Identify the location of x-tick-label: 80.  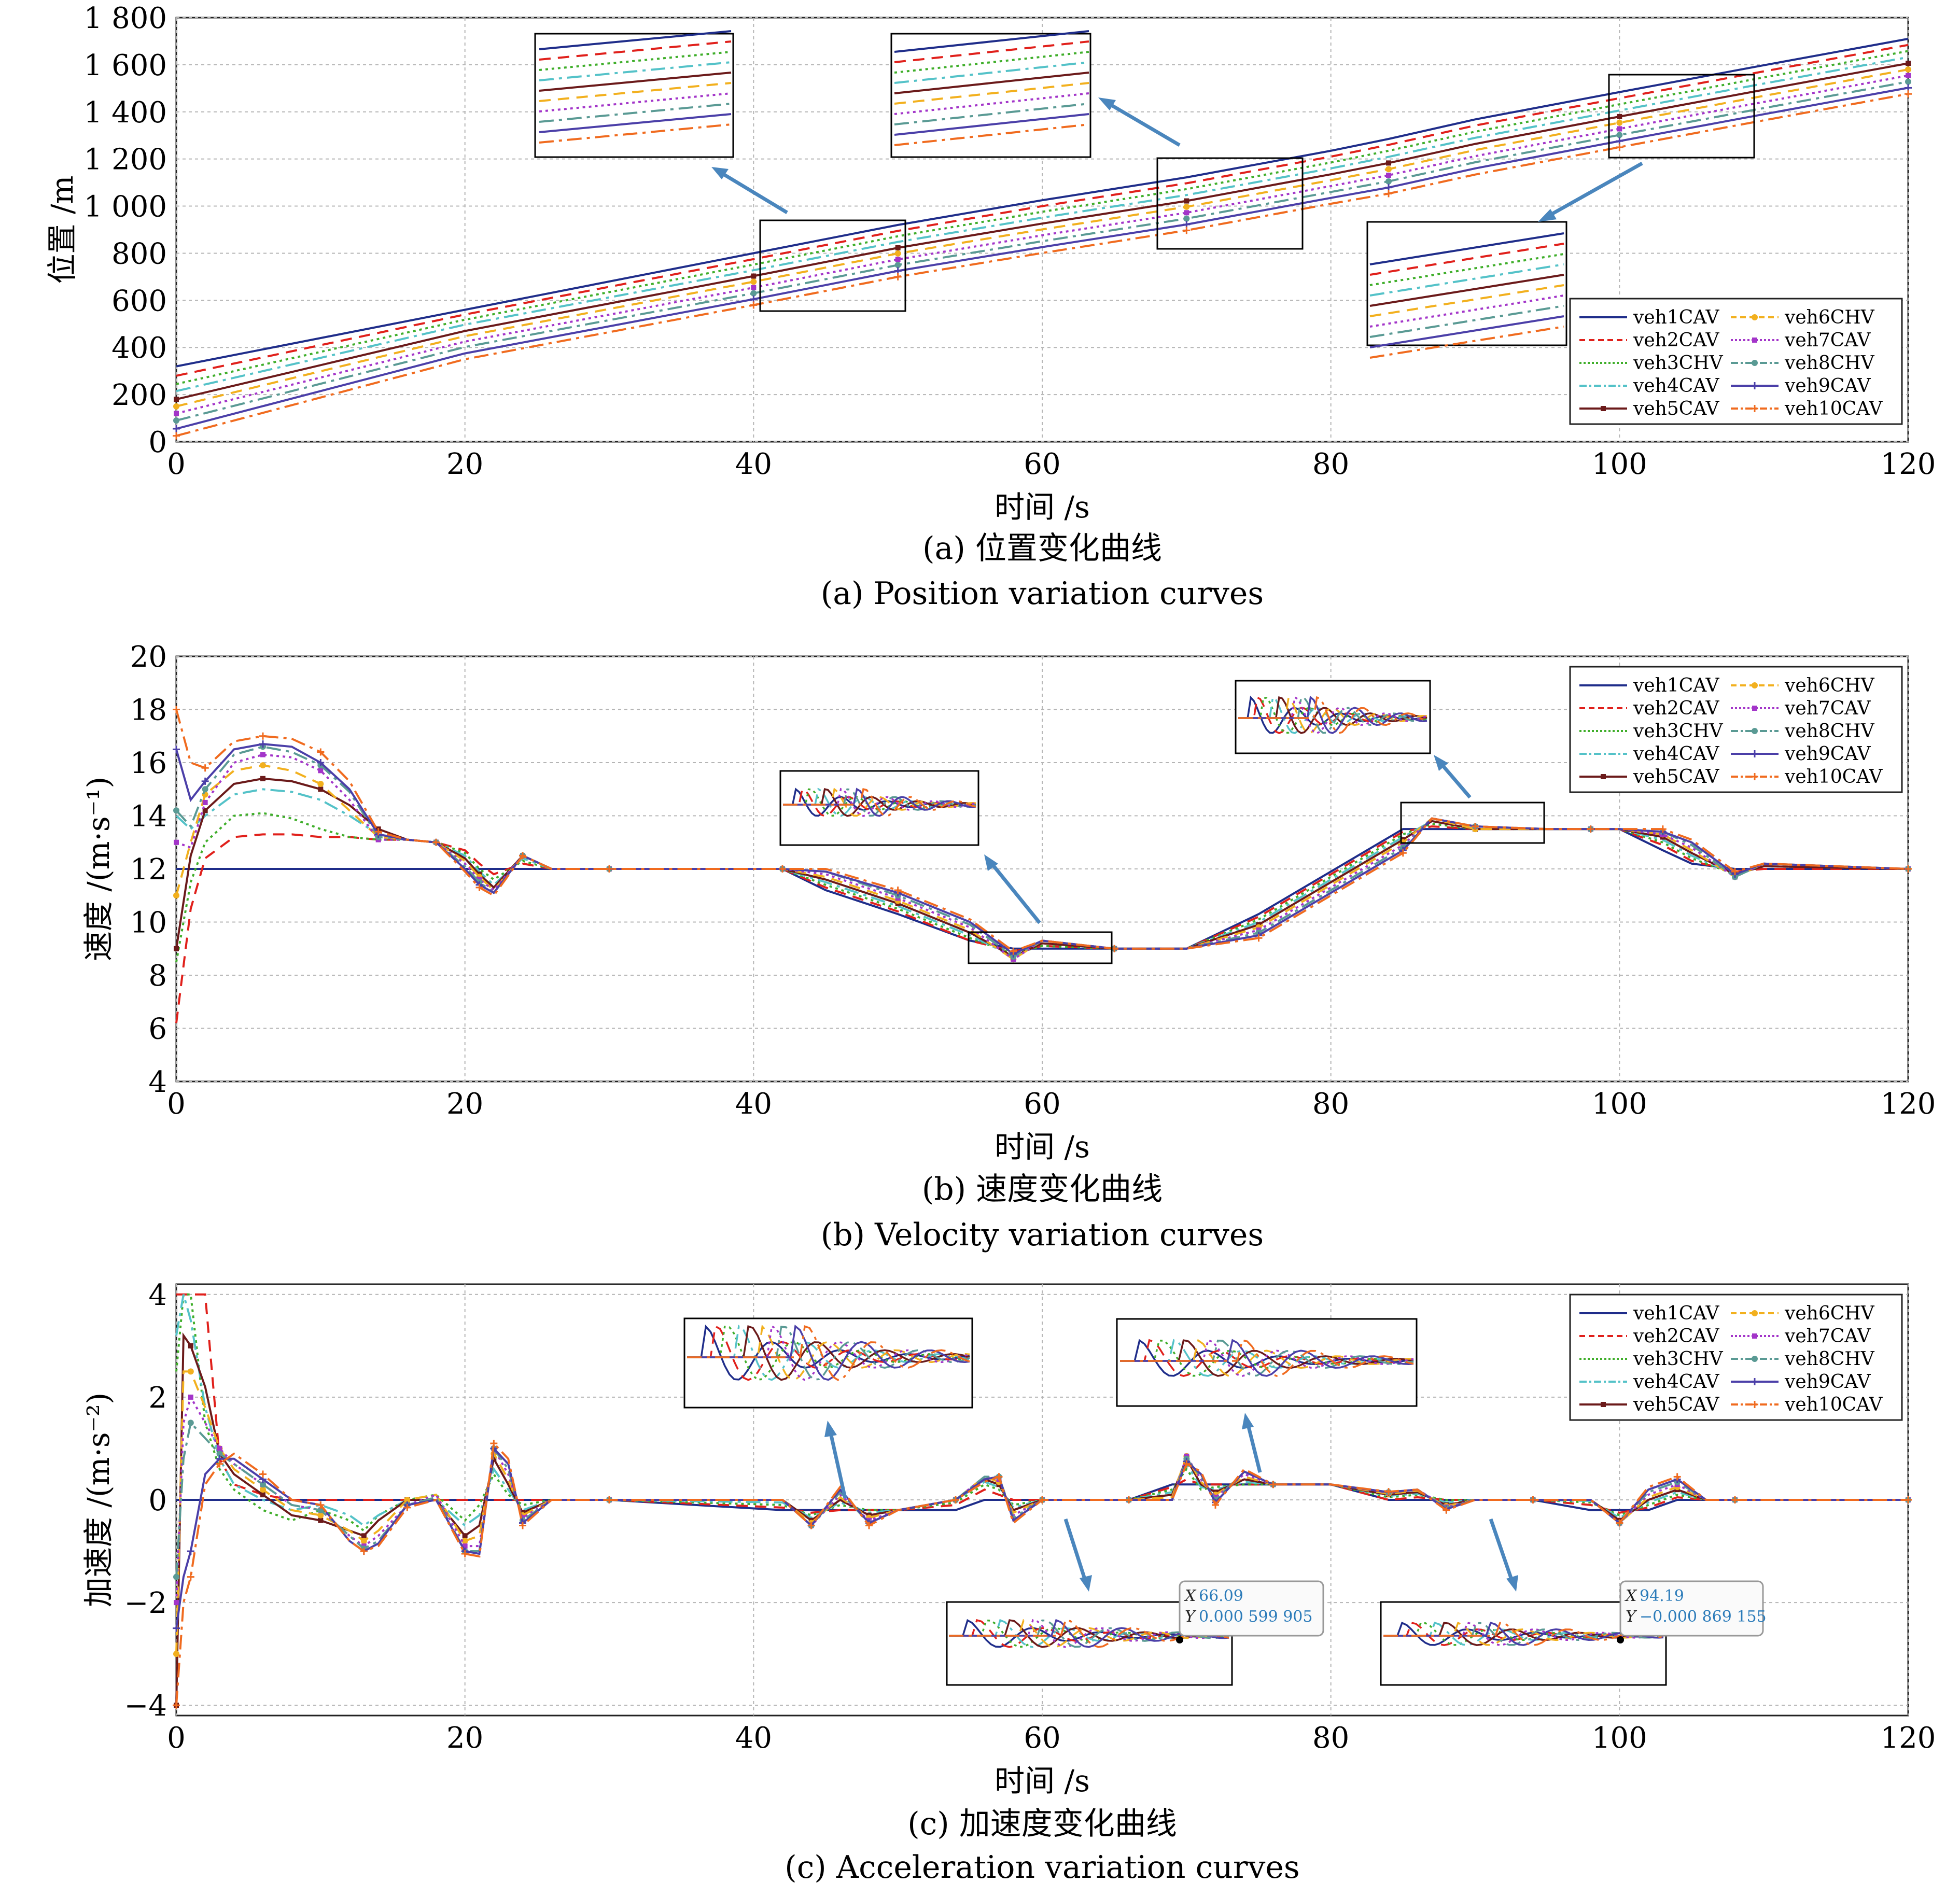
(1330, 1738).